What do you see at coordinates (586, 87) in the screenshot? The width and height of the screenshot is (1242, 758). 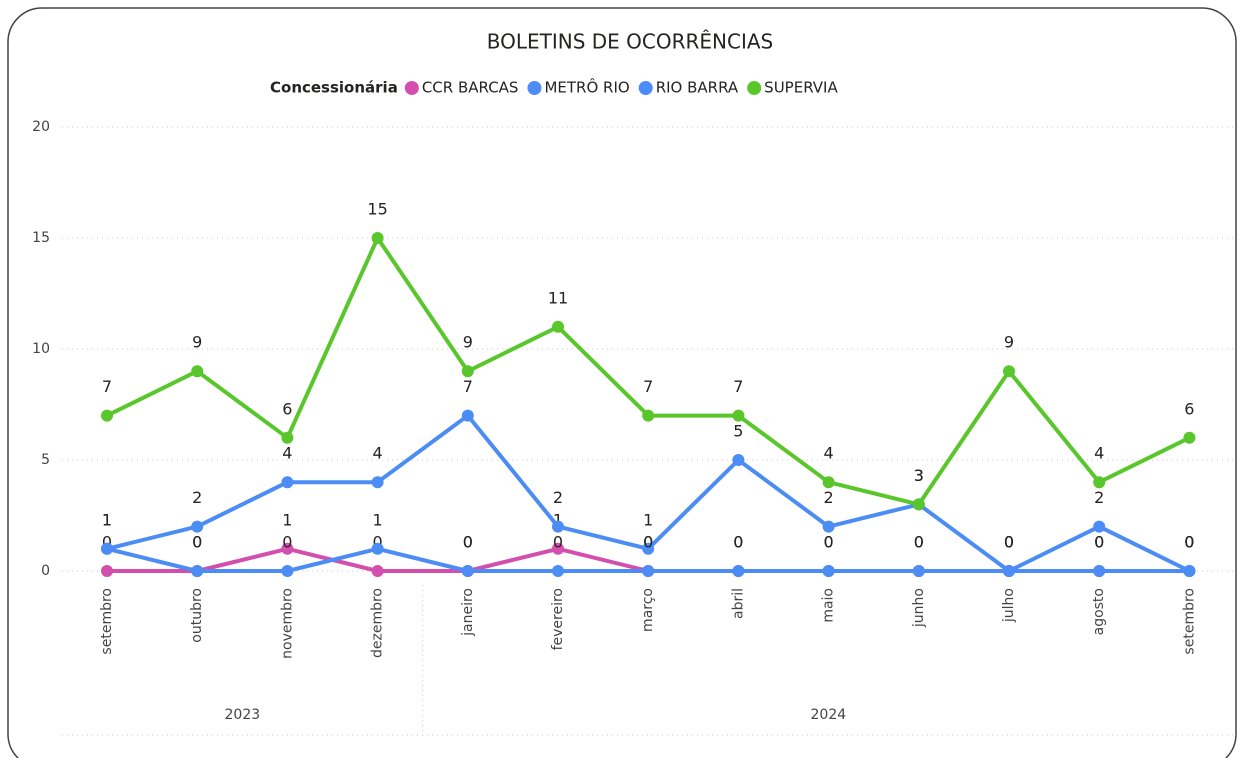 I see `legend-label: METRÔ RIO` at bounding box center [586, 87].